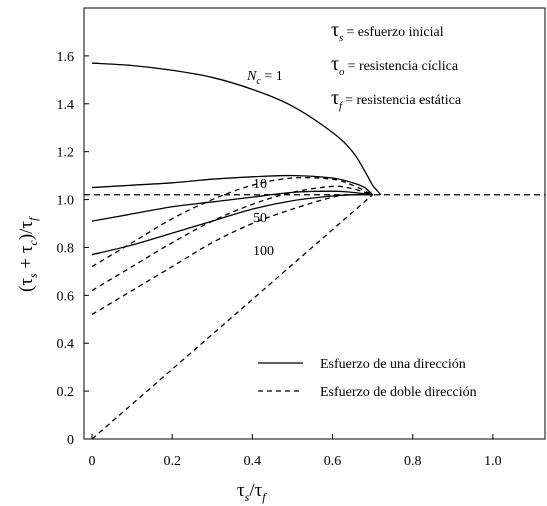 The image size is (547, 506). I want to click on legend-label-solid: Esfuerzo de una dirección, so click(393, 364).